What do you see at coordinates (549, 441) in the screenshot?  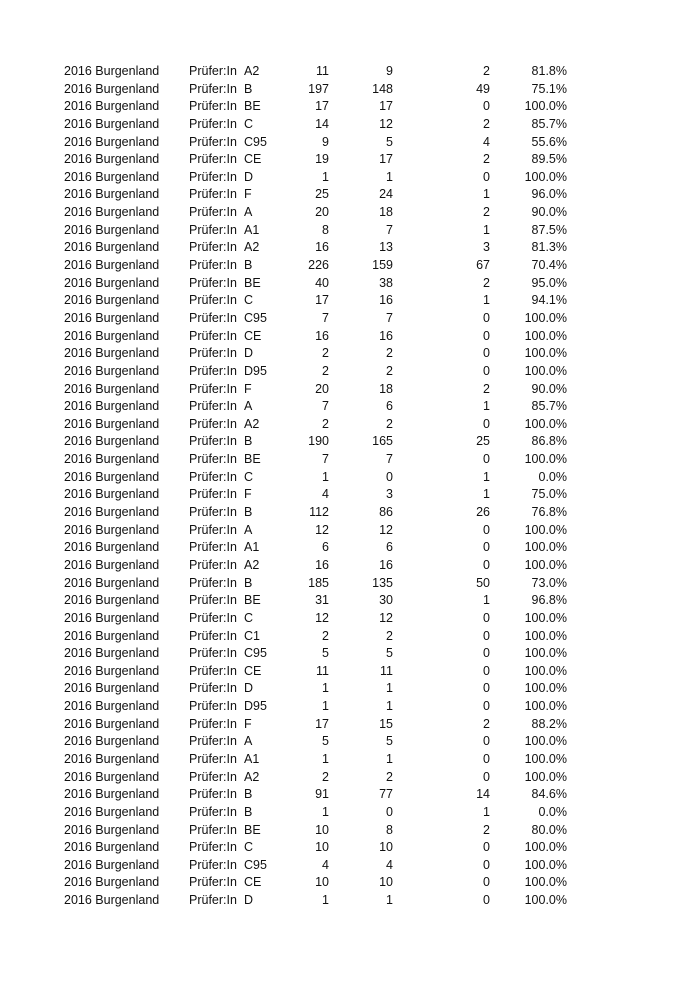 I see `pass-rate-cell: 86.8%` at bounding box center [549, 441].